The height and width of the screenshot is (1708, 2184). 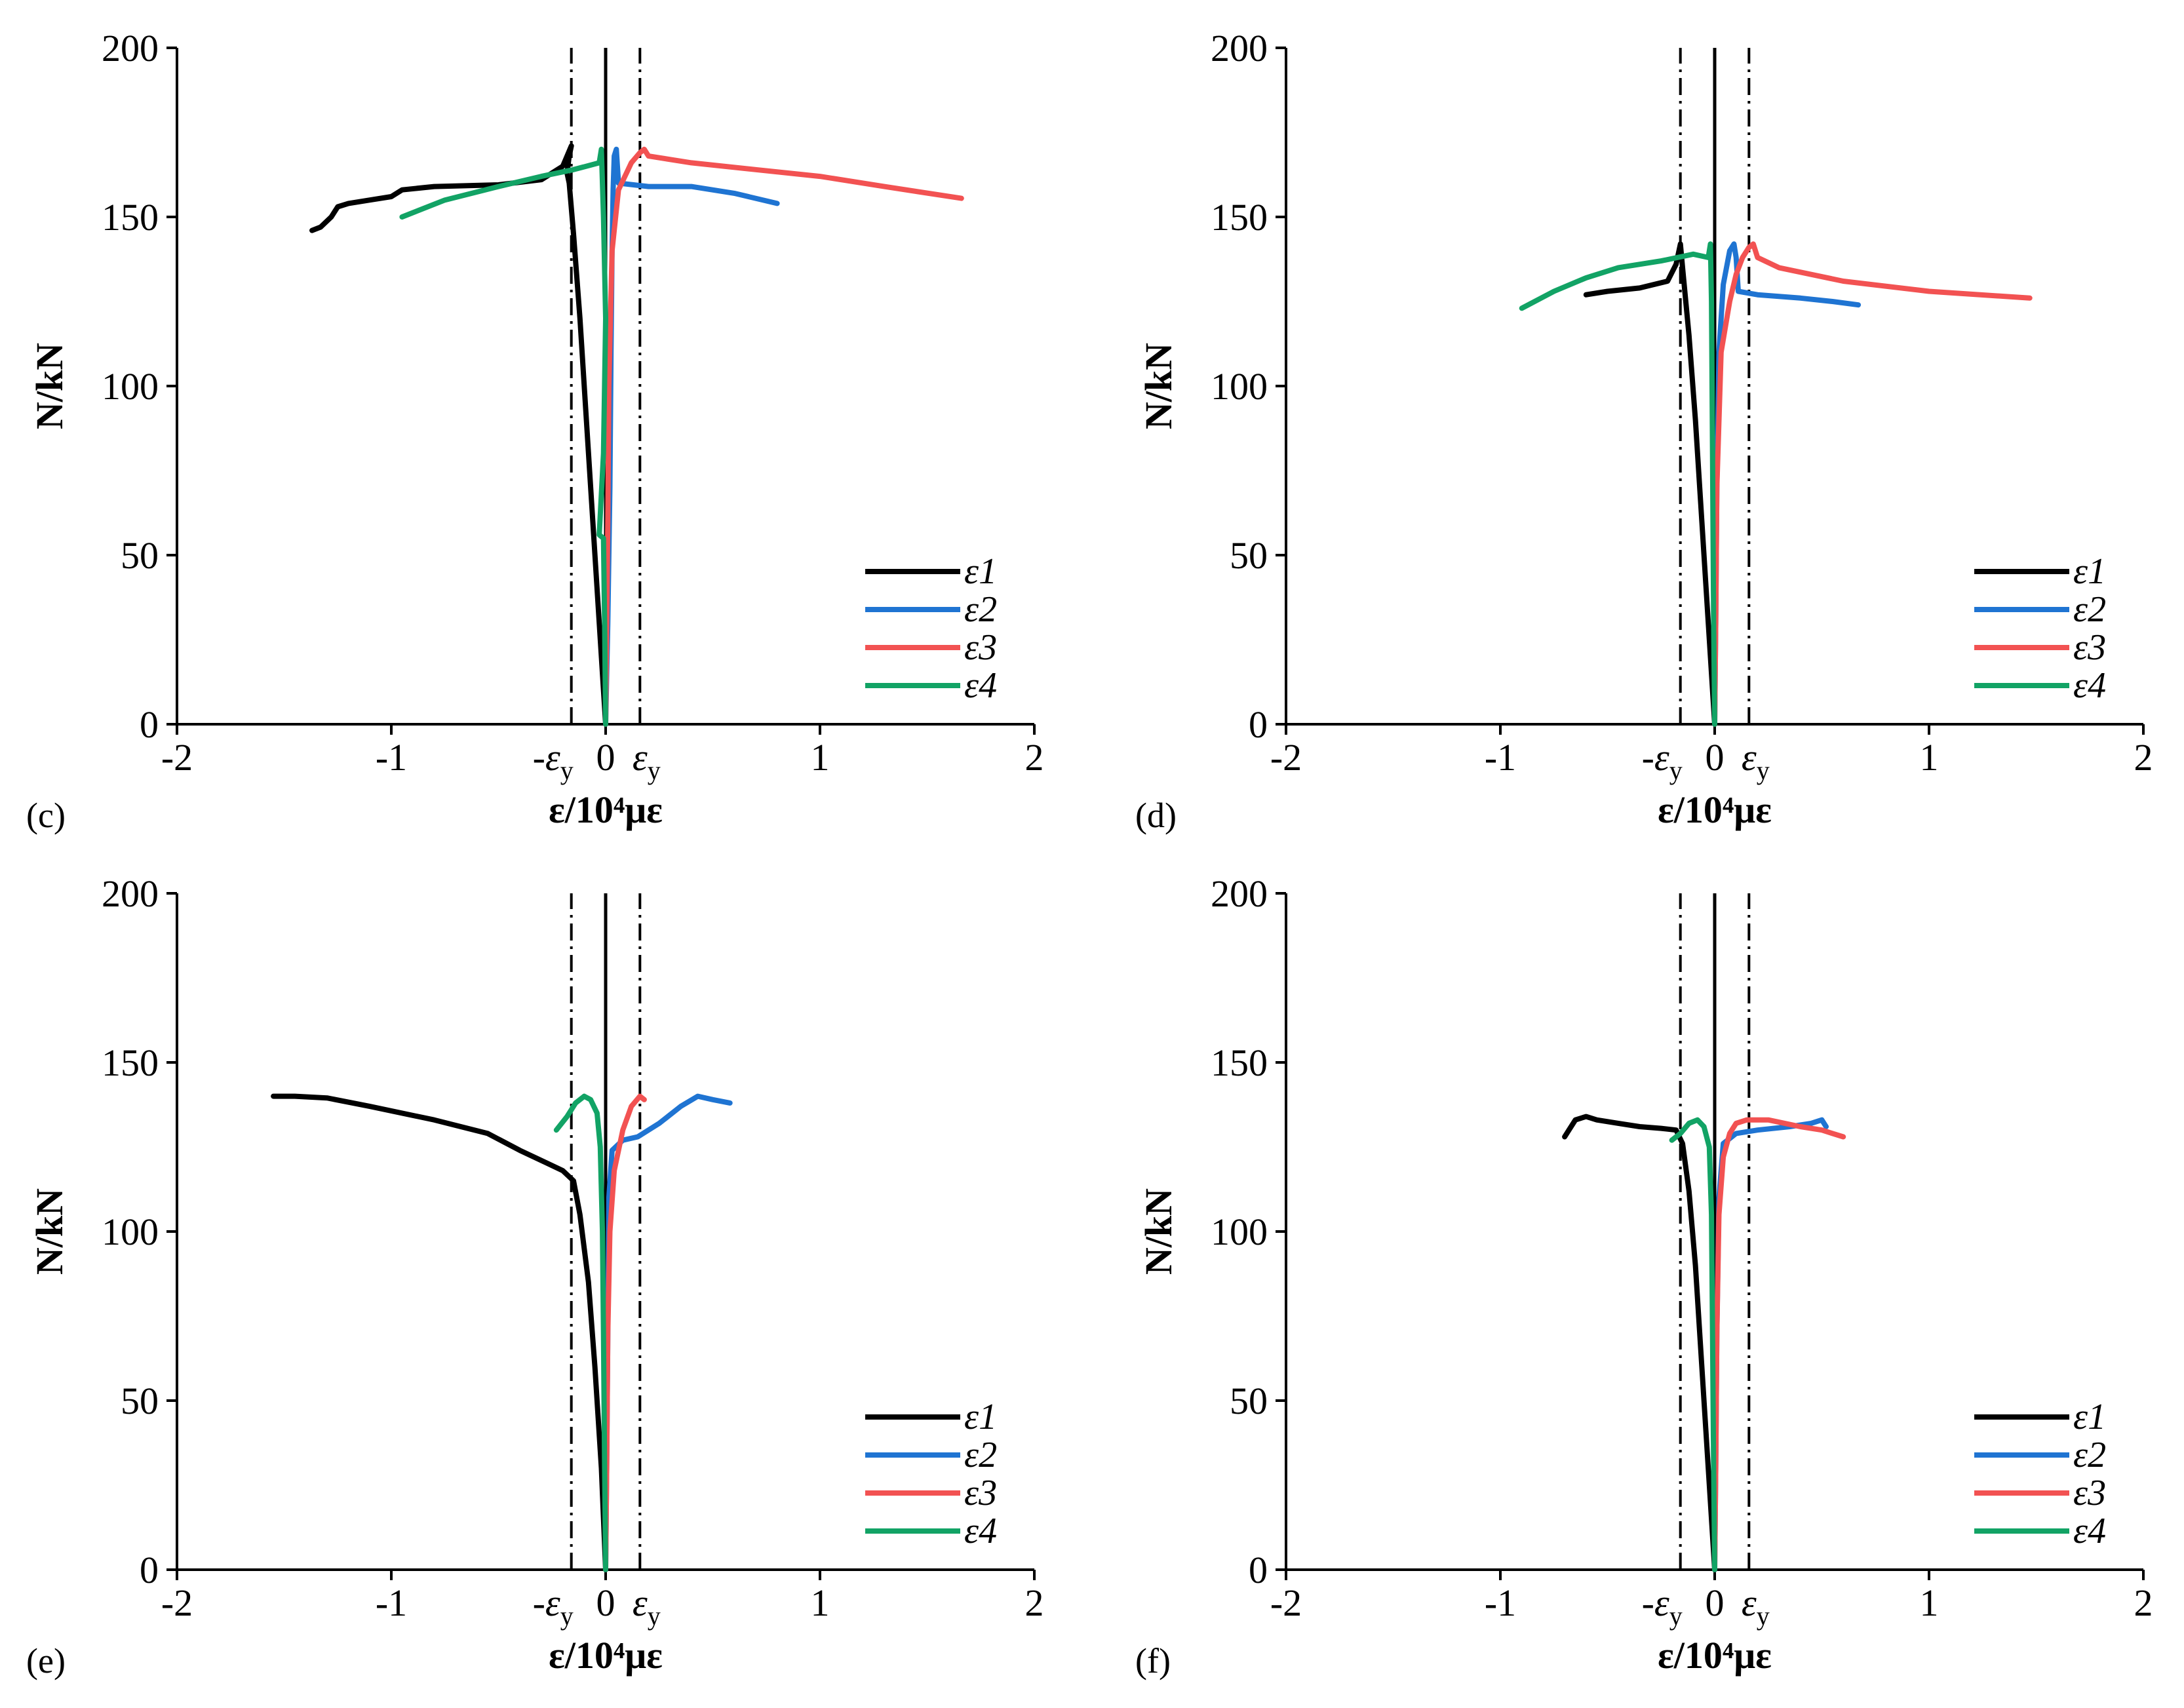 I want to click on panel-label: (c), so click(x=46, y=816).